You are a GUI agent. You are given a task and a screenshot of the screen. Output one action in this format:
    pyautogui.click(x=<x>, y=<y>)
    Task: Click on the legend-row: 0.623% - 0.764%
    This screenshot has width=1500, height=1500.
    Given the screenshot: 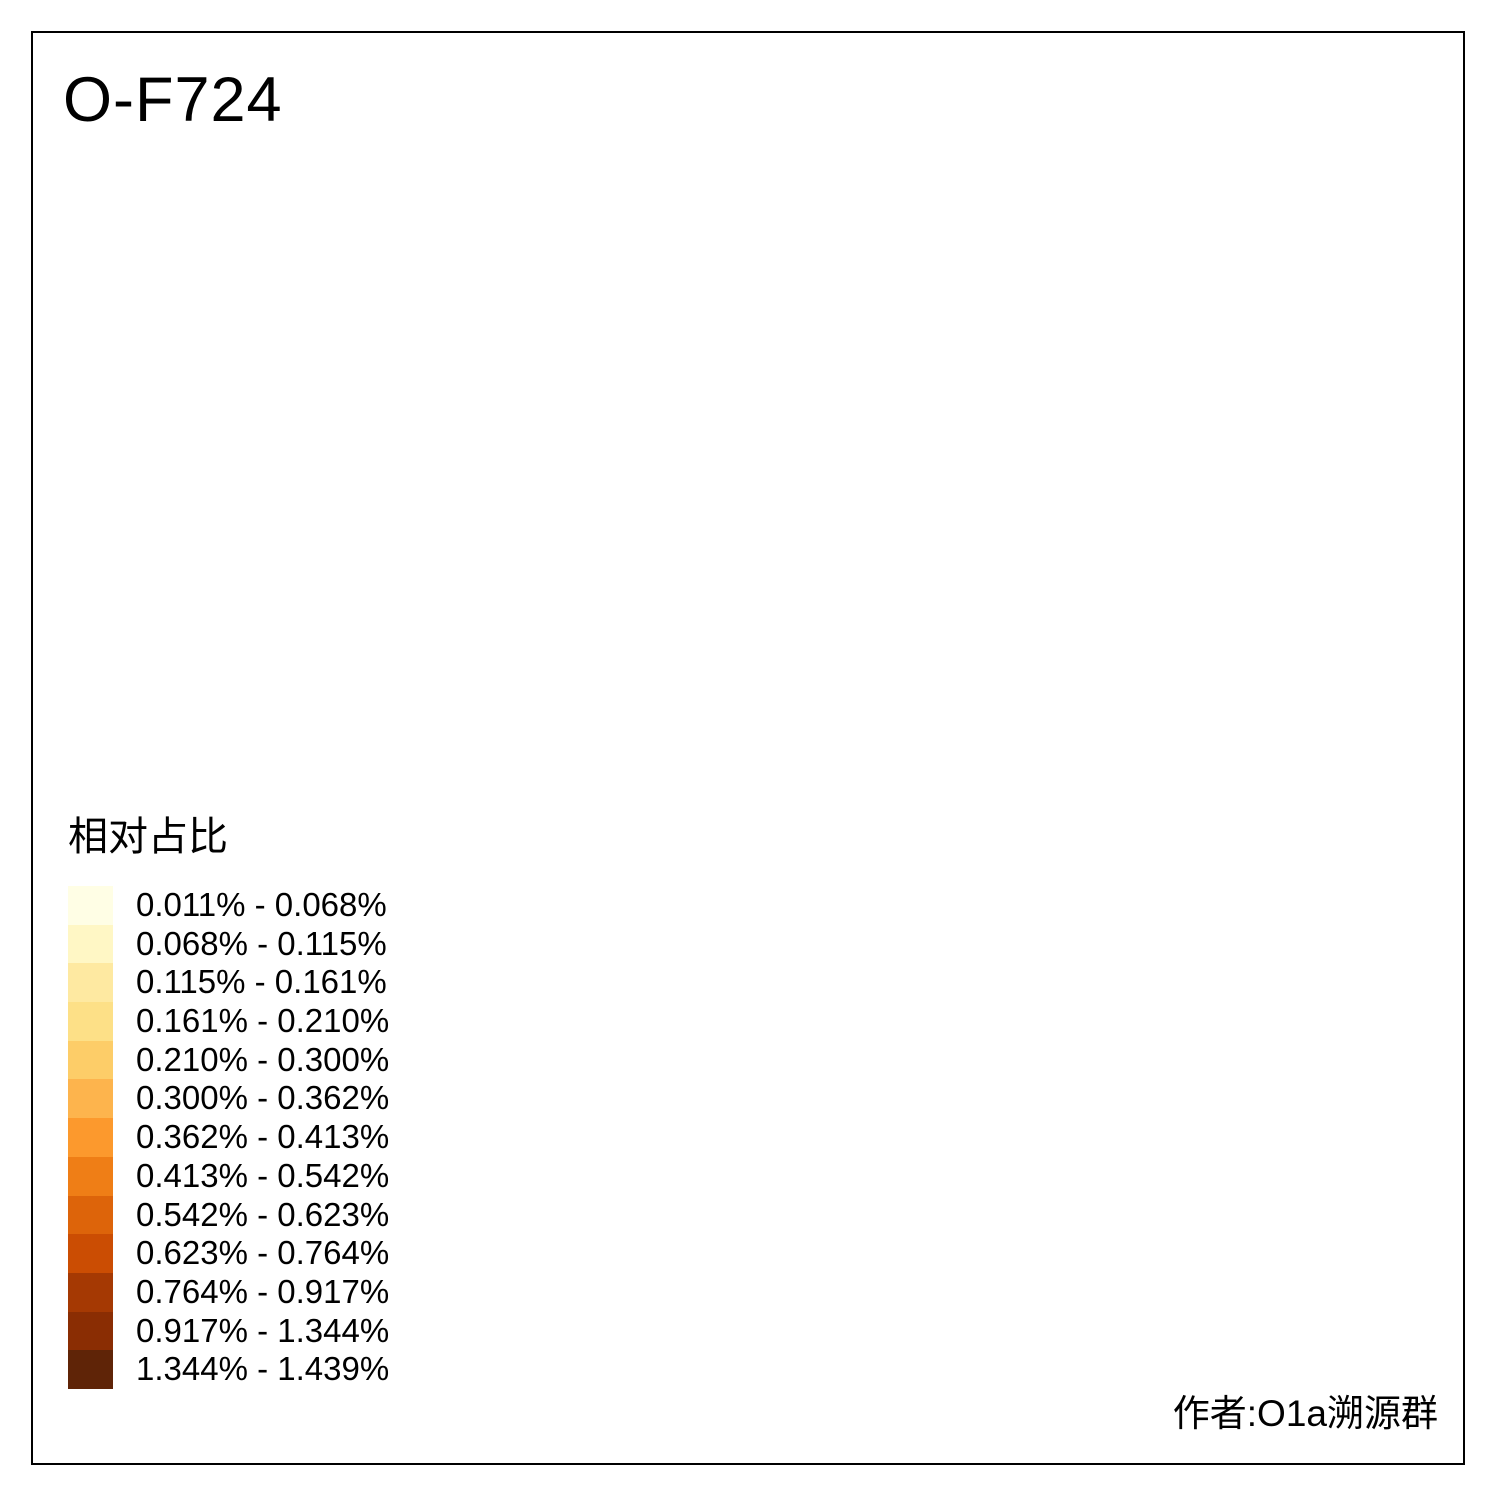 What is the action you would take?
    pyautogui.click(x=228, y=1253)
    